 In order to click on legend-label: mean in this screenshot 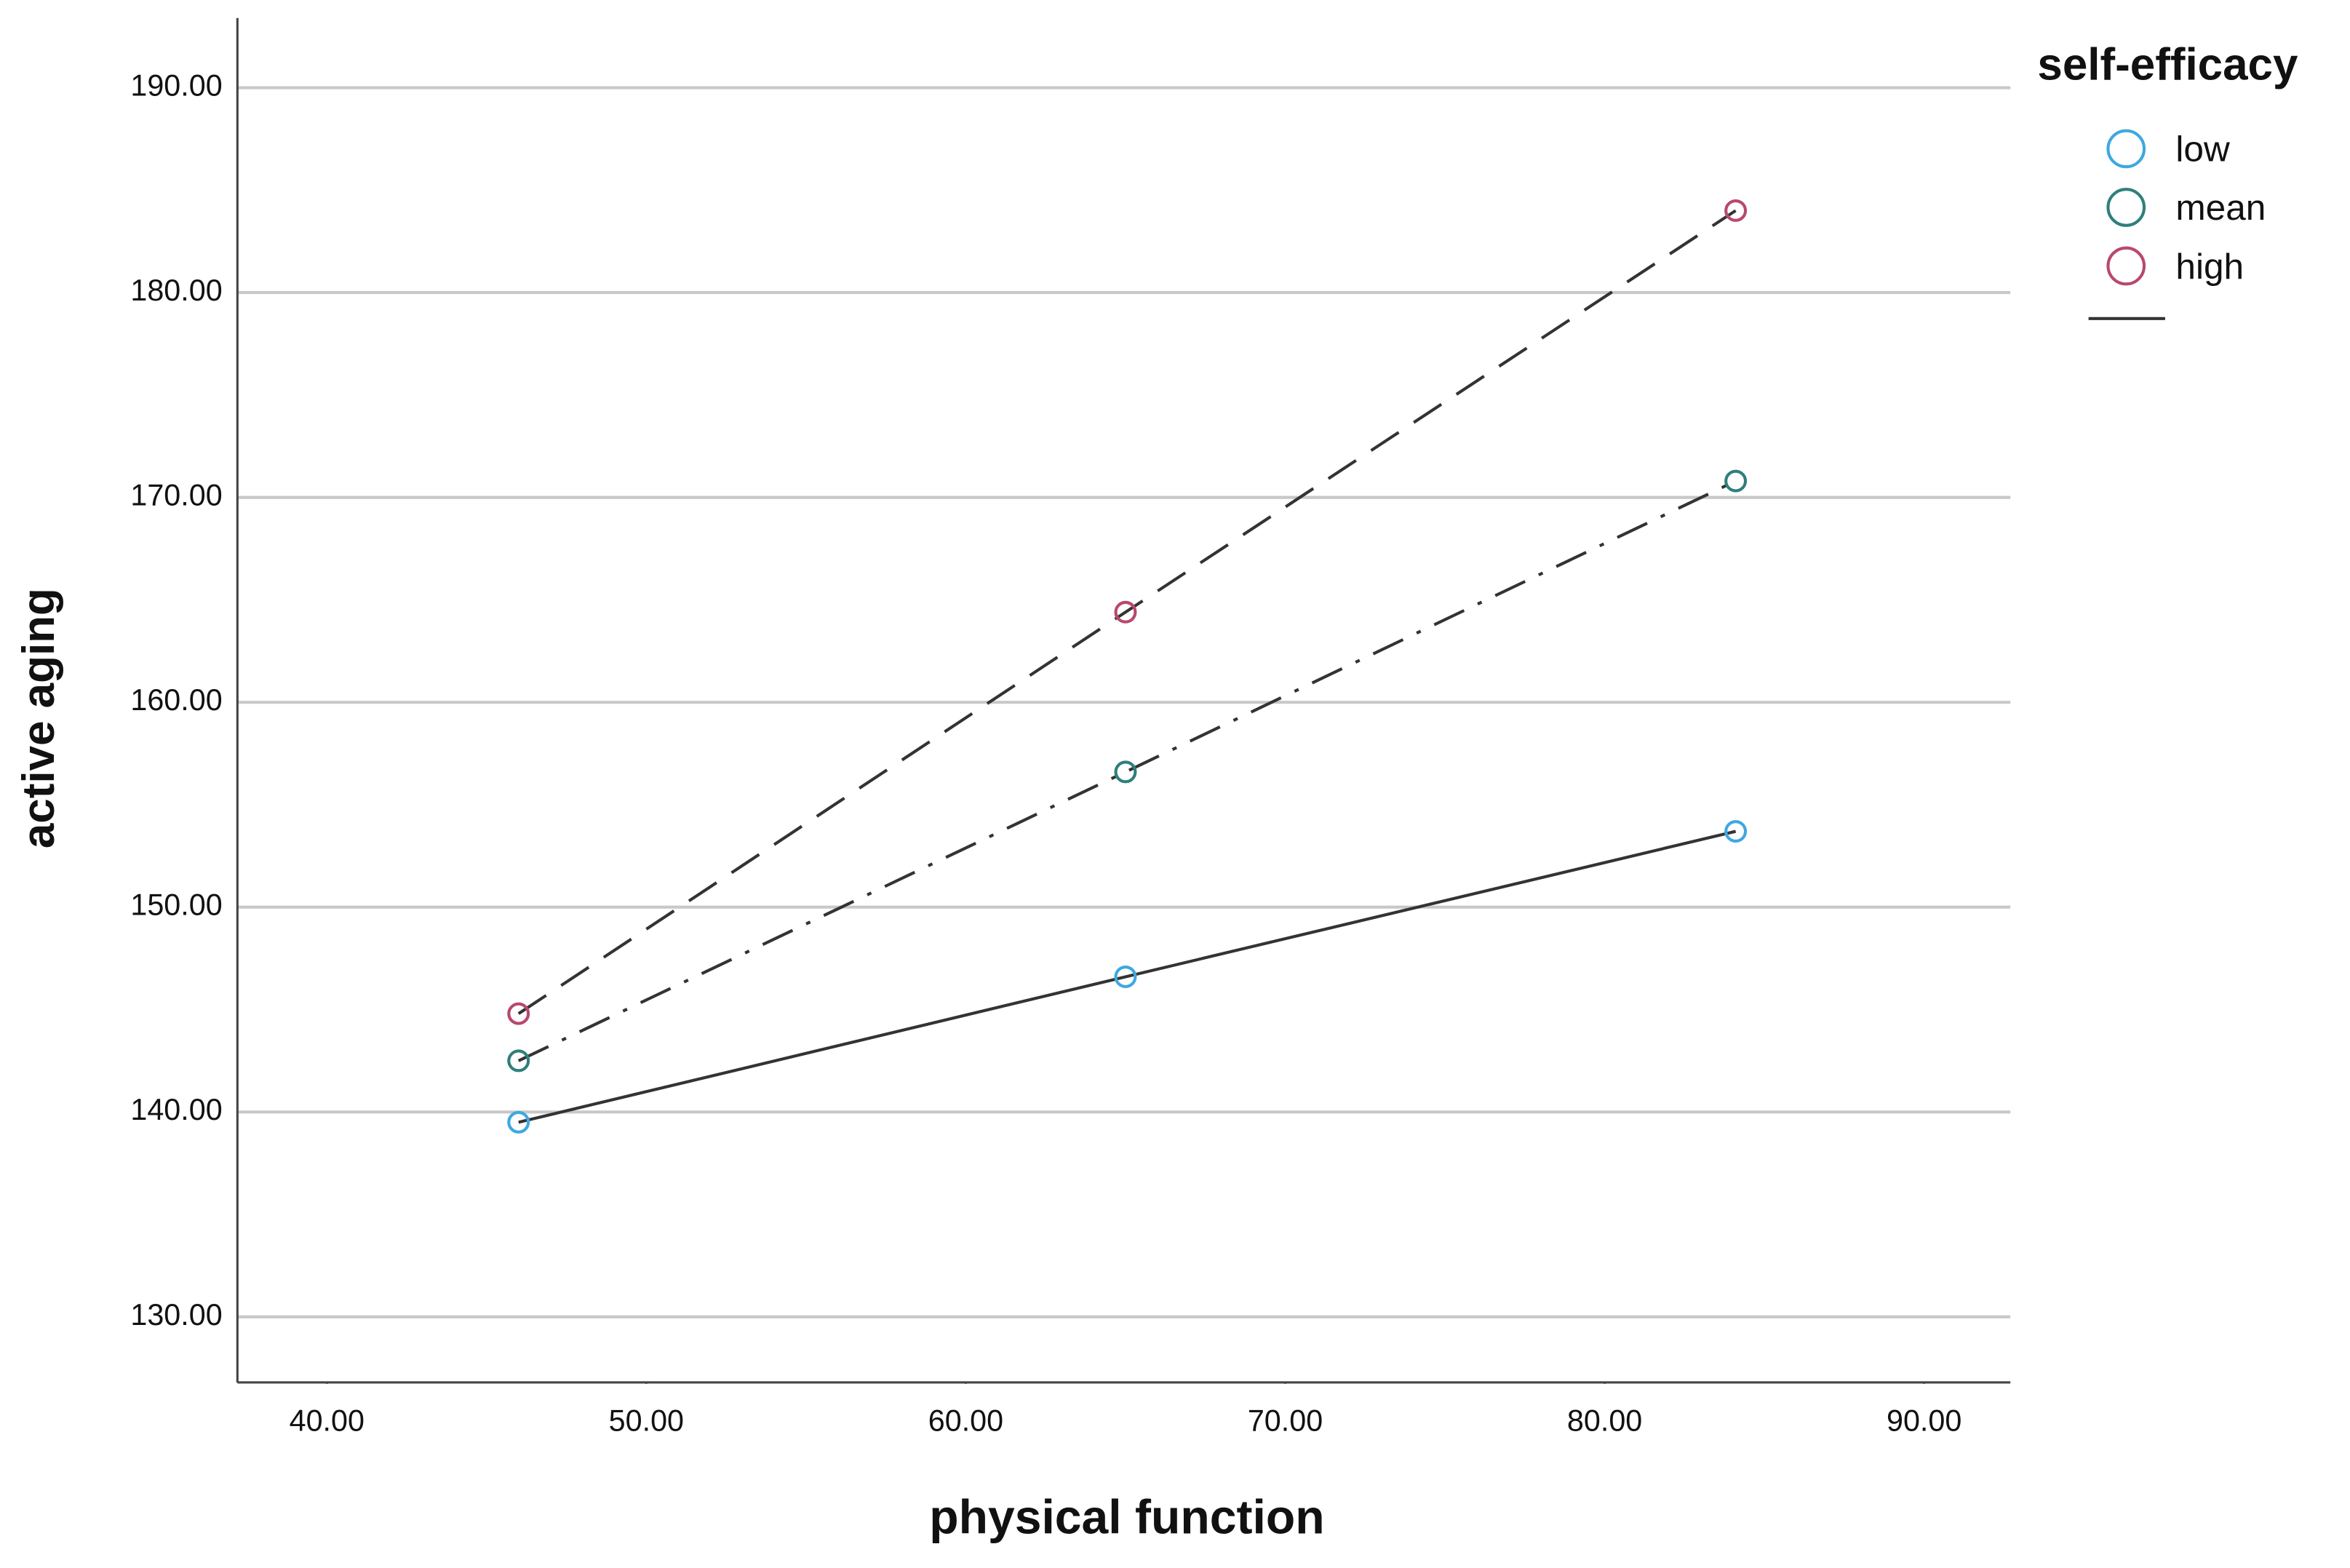, I will do `click(2220, 207)`.